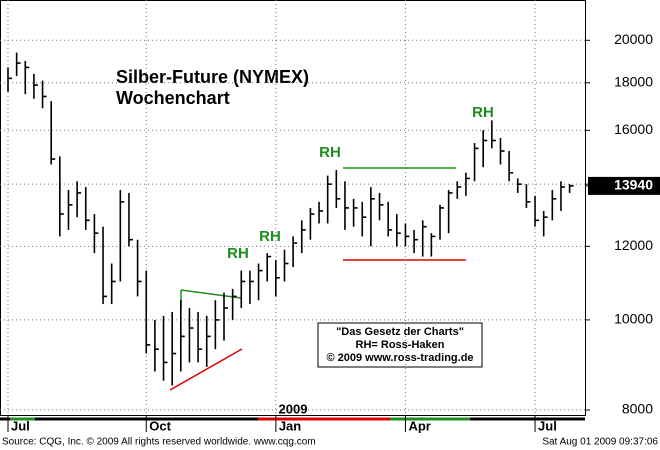 The height and width of the screenshot is (450, 660). I want to click on x-tick-label: Apr, so click(419, 425).